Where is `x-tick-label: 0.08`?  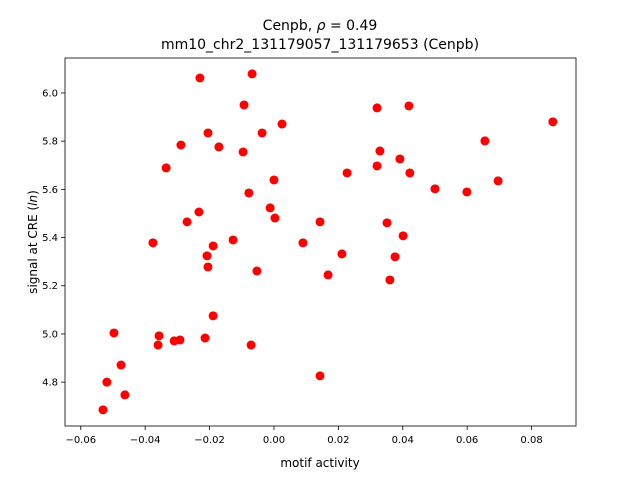
x-tick-label: 0.08 is located at coordinates (531, 440).